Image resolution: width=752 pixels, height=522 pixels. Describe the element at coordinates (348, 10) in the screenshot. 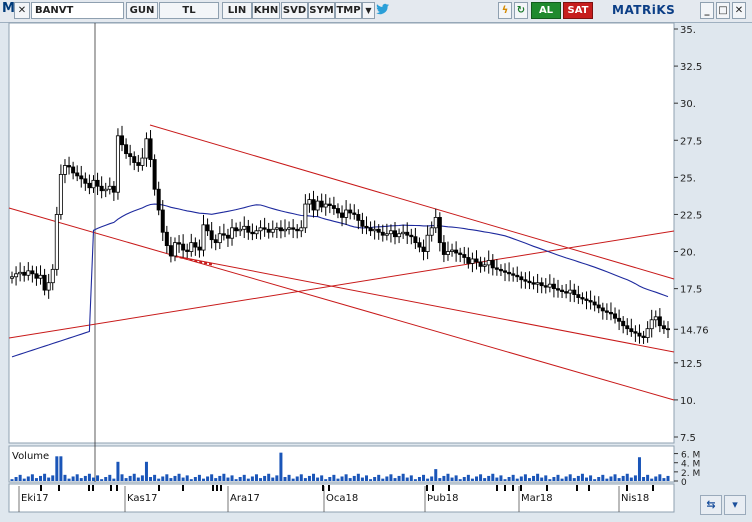

I see `template-button: TMP` at that location.